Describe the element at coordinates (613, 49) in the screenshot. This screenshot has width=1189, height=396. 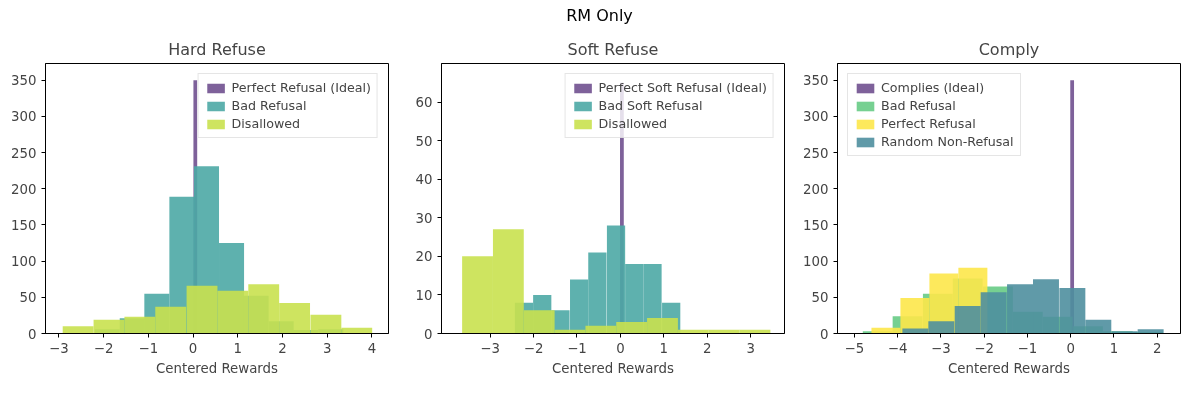
I see `chart-title: Soft Refuse` at that location.